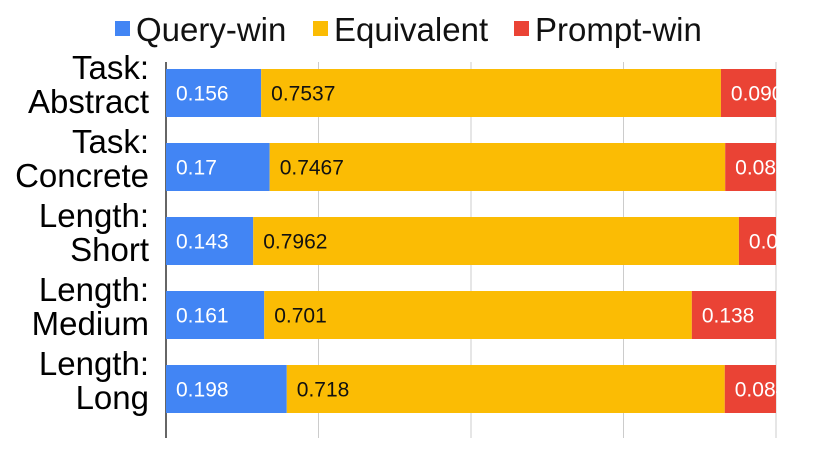 The height and width of the screenshot is (476, 830). Describe the element at coordinates (781, 242) in the screenshot. I see `data-label: 0.0608` at that location.